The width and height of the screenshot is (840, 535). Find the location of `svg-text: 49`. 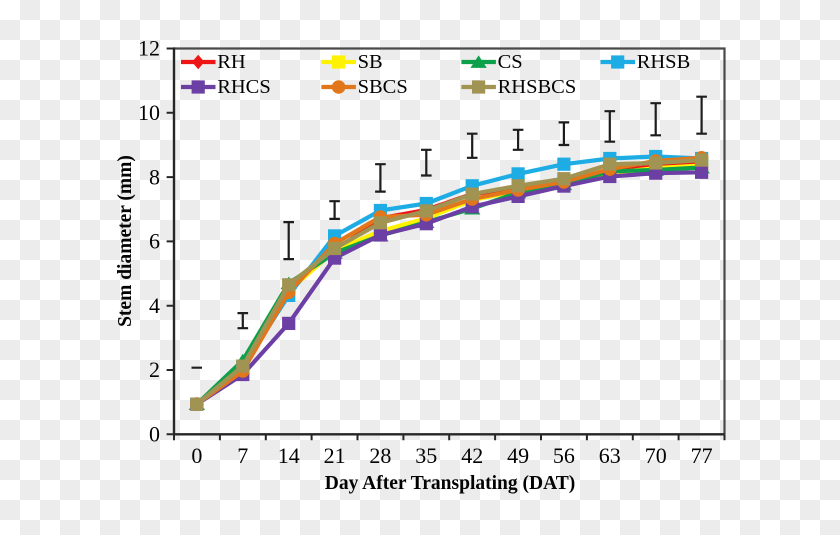

svg-text: 49 is located at coordinates (518, 455).